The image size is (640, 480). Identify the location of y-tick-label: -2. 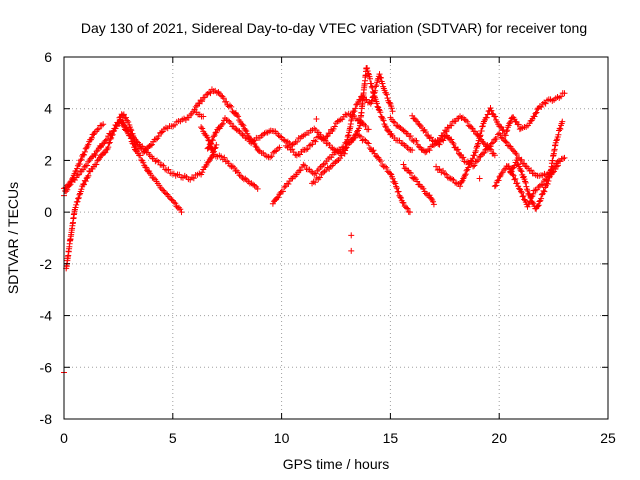
(46, 264).